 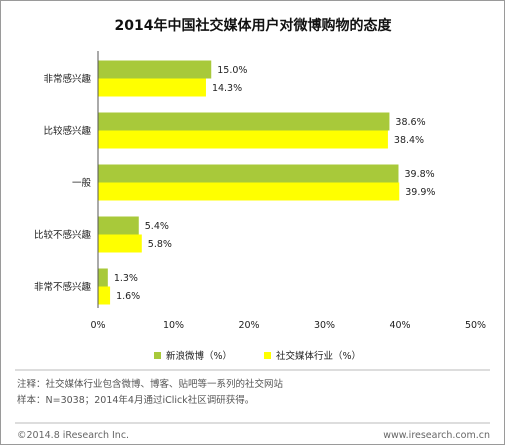 What do you see at coordinates (160, 244) in the screenshot?
I see `data-label: 5.8%` at bounding box center [160, 244].